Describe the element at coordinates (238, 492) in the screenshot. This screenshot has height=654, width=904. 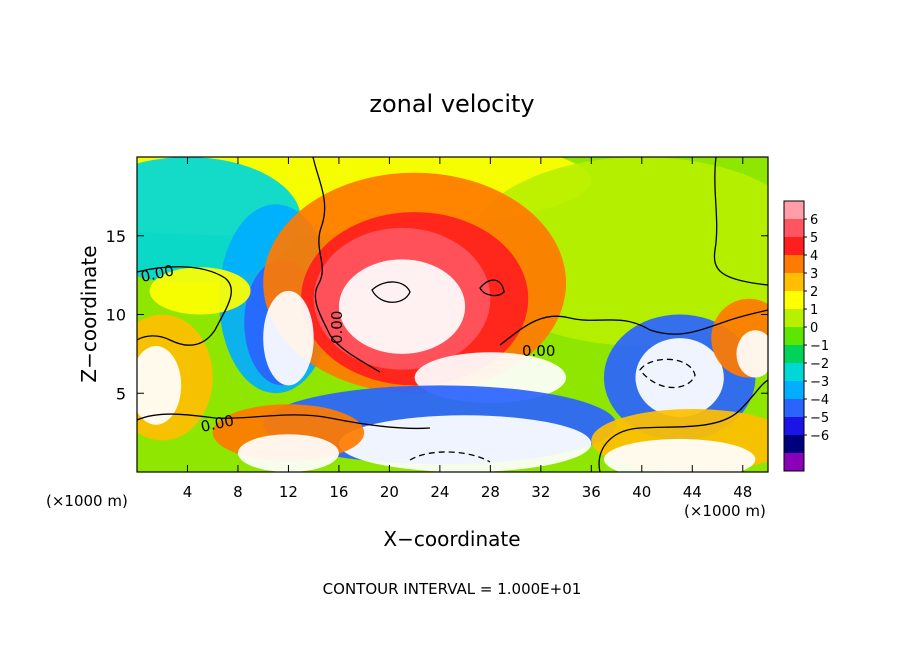
I see `x-tick-label: 8` at that location.